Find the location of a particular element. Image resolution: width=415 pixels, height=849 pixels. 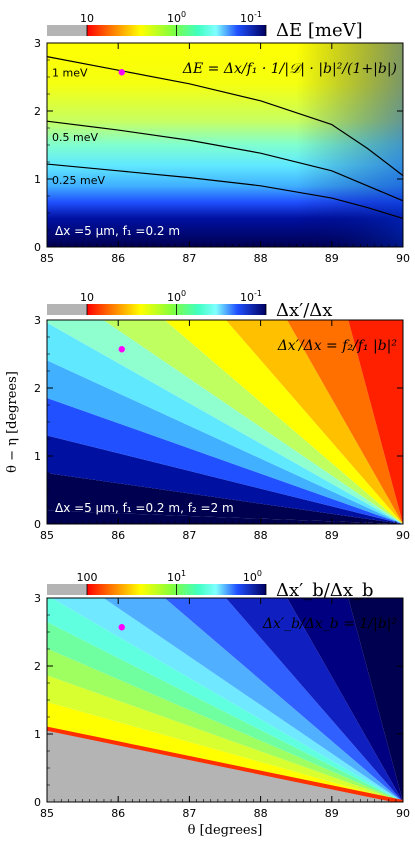

x-axis-label: θ [degrees] is located at coordinates (225, 830).